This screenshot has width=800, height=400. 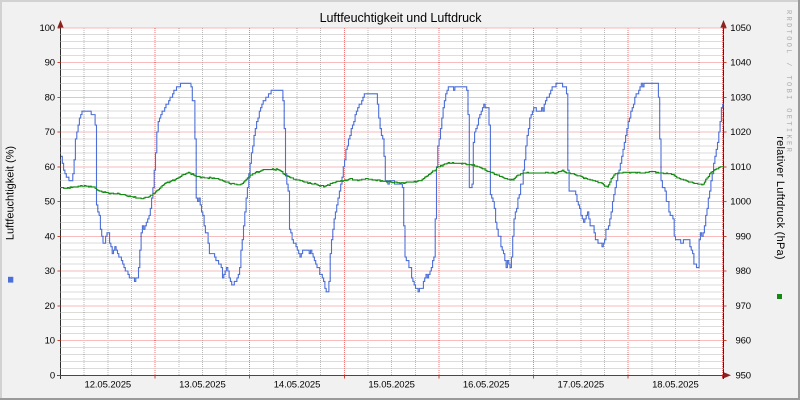 I want to click on svg-text: 70, so click(x=50, y=132).